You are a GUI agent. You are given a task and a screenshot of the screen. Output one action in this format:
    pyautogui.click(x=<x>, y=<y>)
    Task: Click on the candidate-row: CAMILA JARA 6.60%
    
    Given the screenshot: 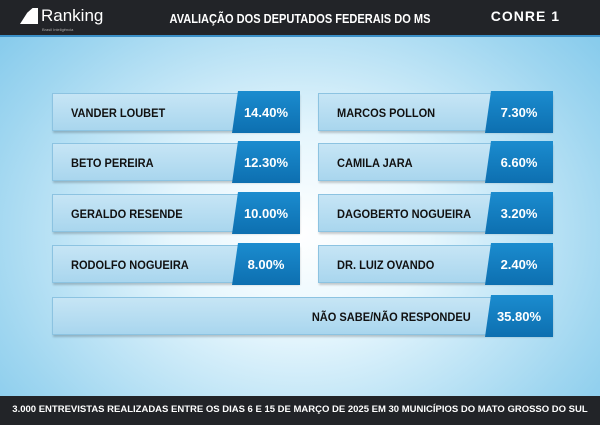 What is the action you would take?
    pyautogui.click(x=435, y=162)
    